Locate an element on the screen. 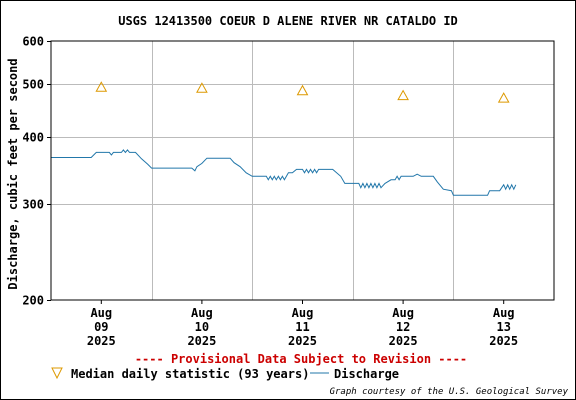  y-tick-label: 500 is located at coordinates (33, 85).